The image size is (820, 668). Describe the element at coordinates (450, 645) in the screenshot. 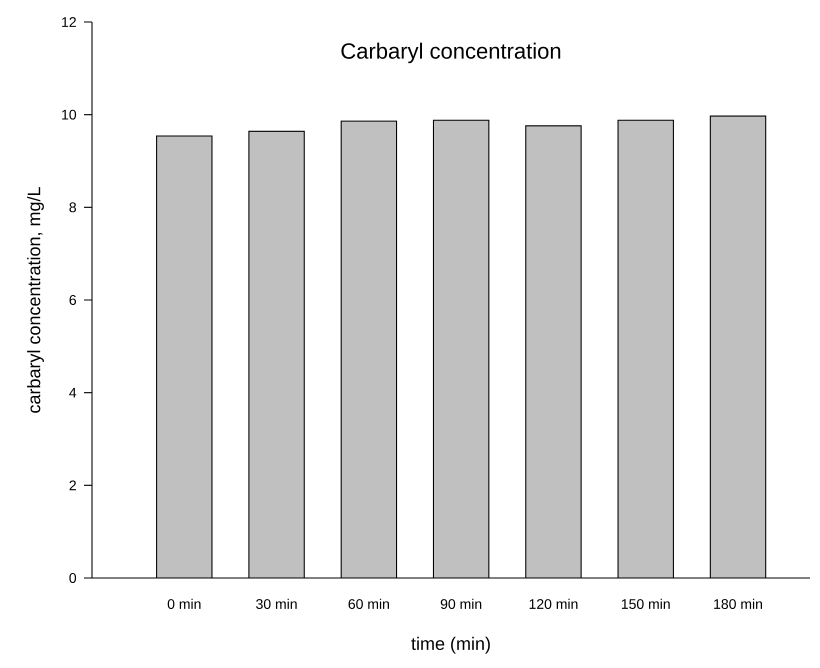

I see `x-axis-title: time (min)` at that location.